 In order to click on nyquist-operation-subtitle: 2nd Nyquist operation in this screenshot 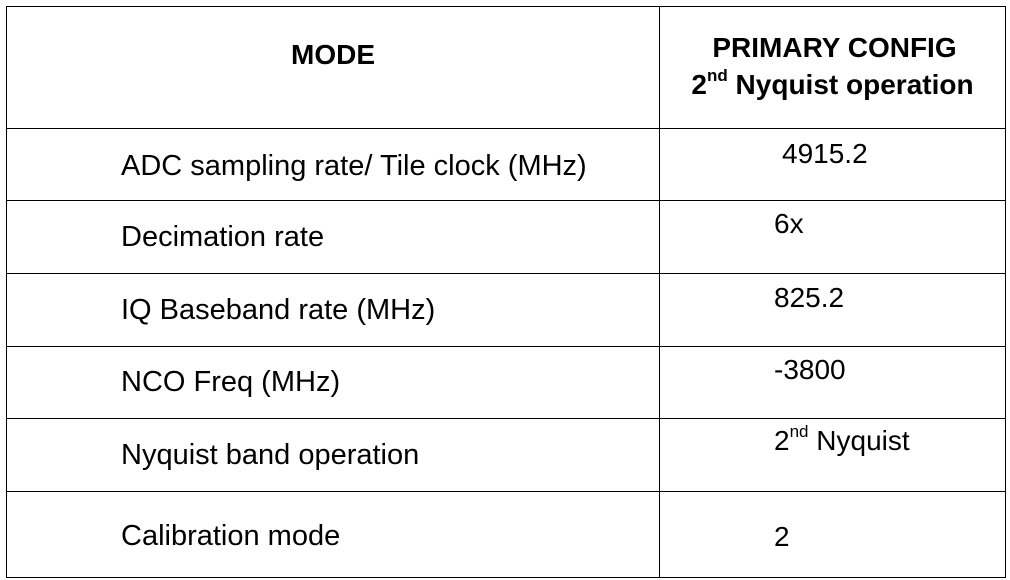, I will do `click(832, 83)`.